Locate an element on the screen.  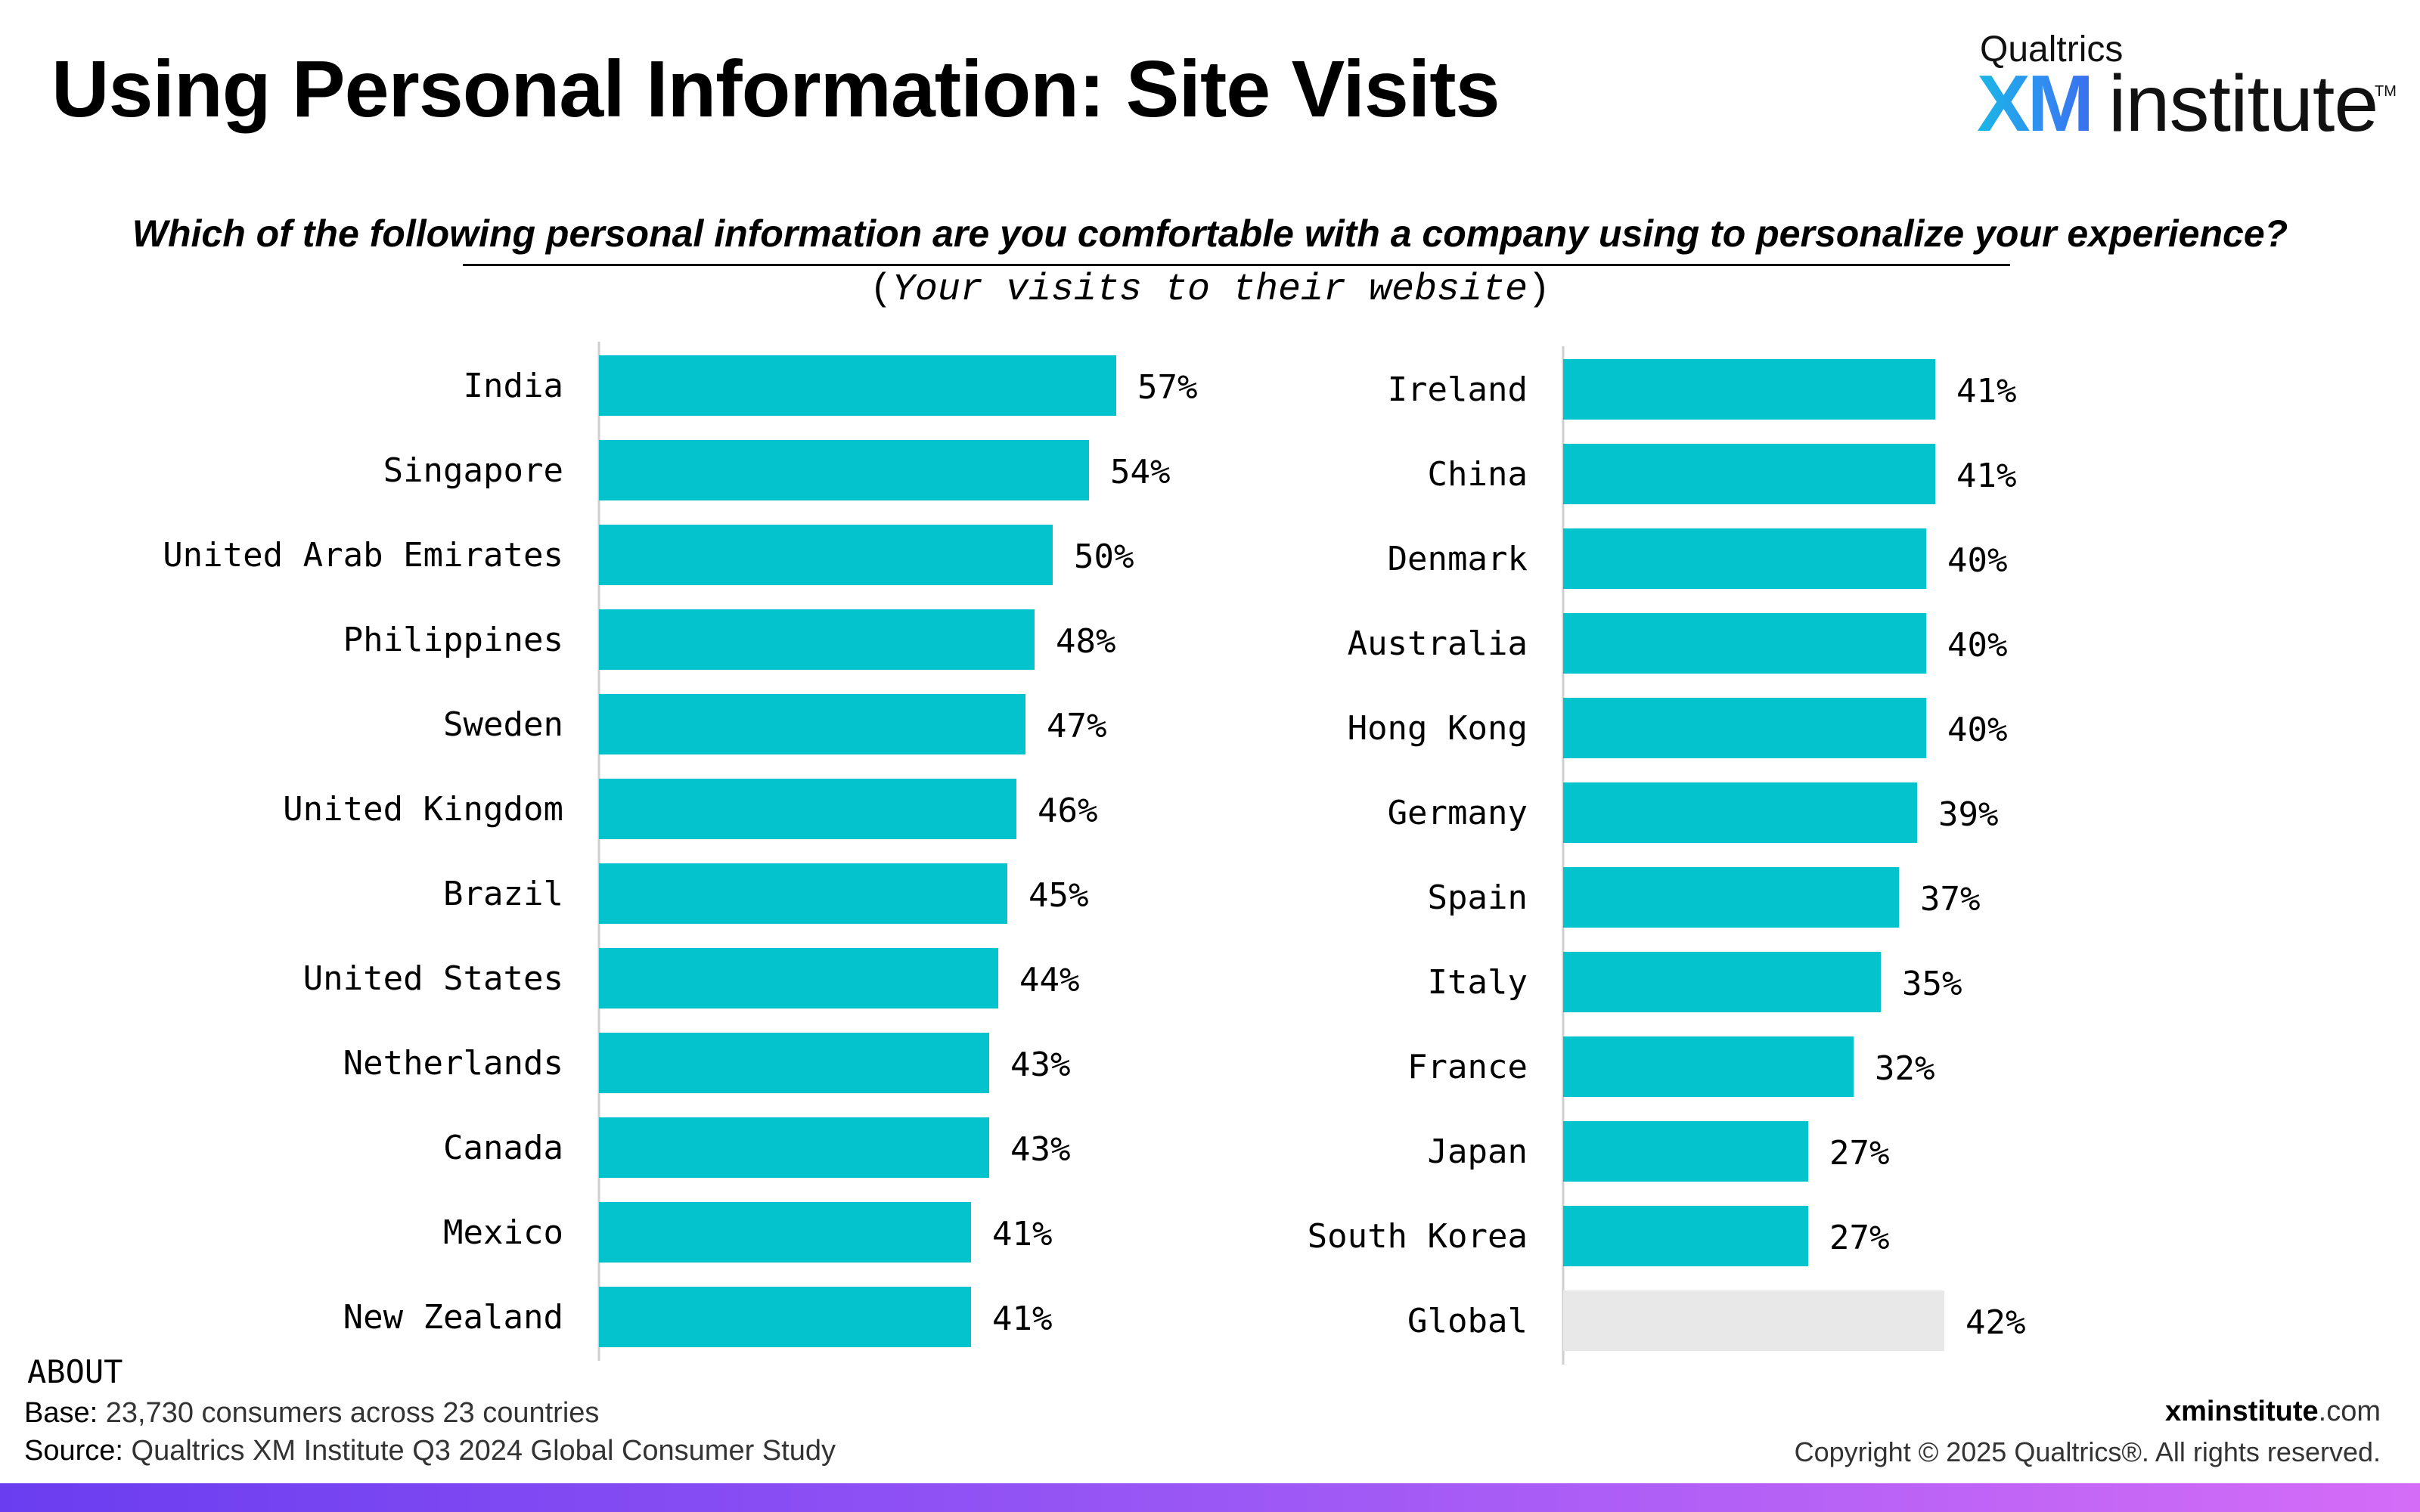
survey-subquestion: (Your visits to their website) is located at coordinates (1210, 289).